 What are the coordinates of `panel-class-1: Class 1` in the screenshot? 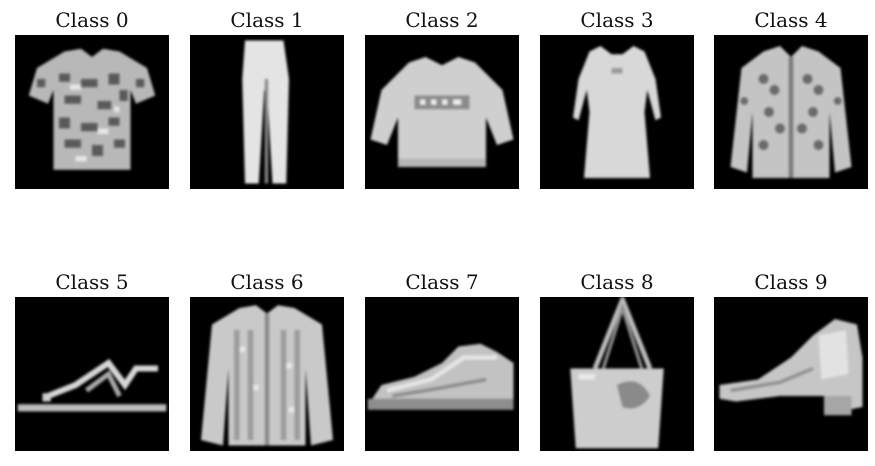 It's located at (267, 98).